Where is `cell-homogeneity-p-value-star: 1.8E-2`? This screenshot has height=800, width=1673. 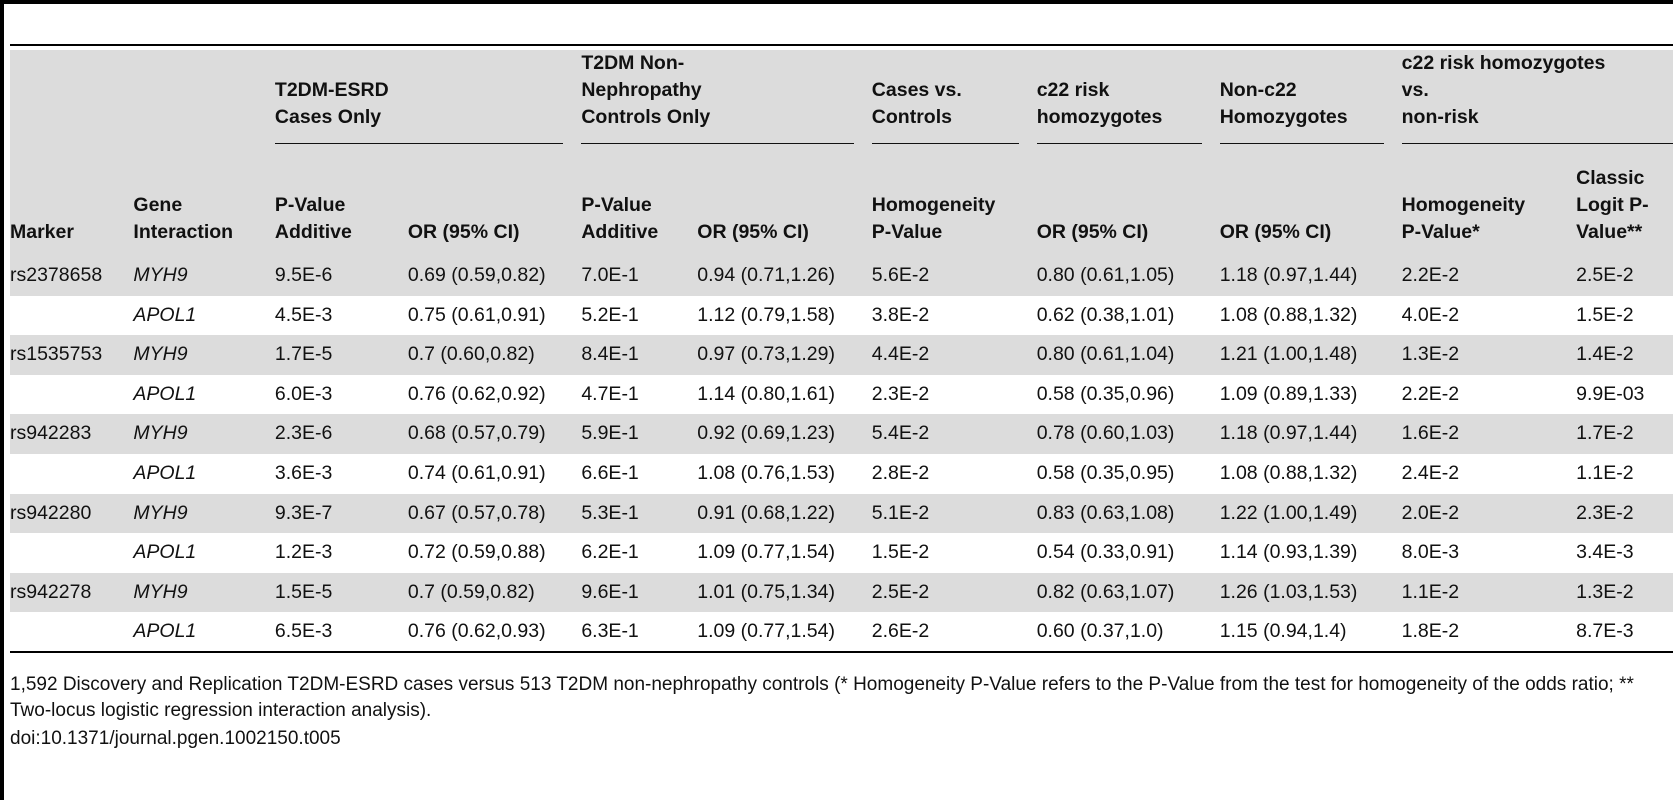
cell-homogeneity-p-value-star: 1.8E-2 is located at coordinates (1430, 631).